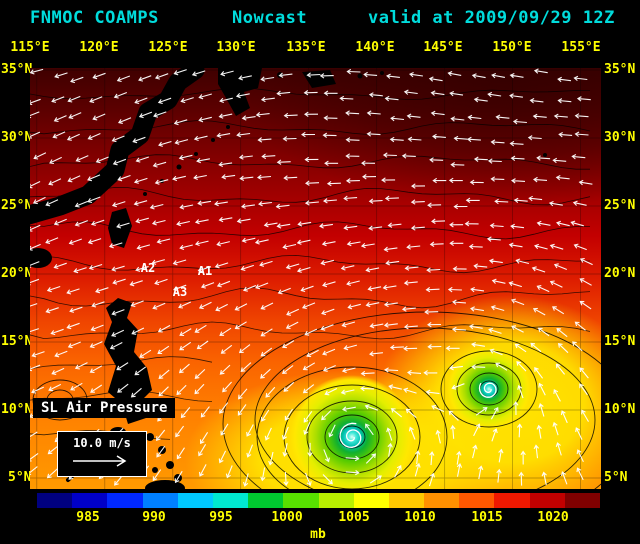  What do you see at coordinates (20, 477) in the screenshot?
I see `lat-label-left-5n: 5°N` at bounding box center [20, 477].